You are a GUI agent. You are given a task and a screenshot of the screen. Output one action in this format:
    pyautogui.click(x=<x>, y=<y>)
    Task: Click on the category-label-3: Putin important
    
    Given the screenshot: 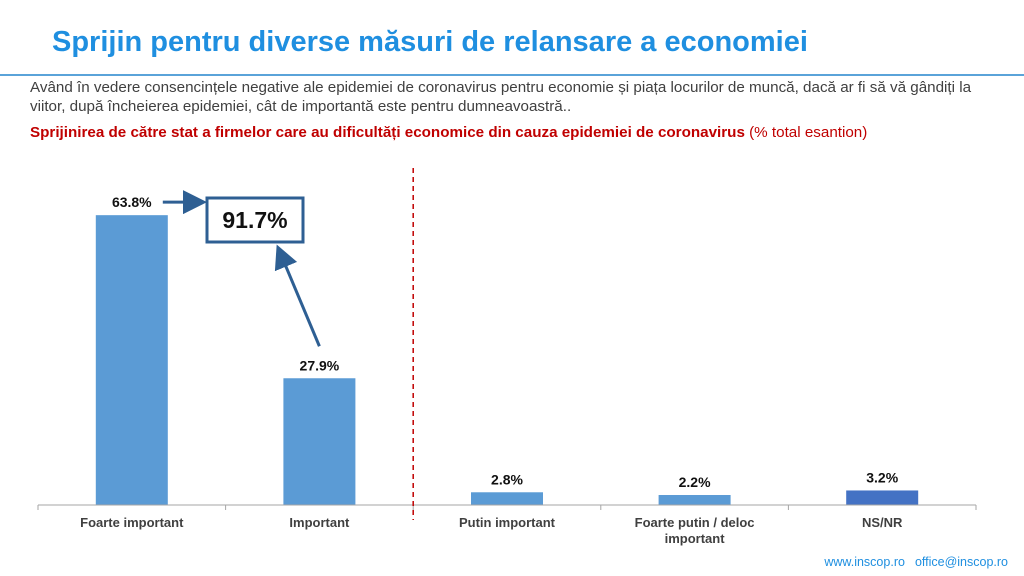 What is the action you would take?
    pyautogui.click(x=507, y=522)
    